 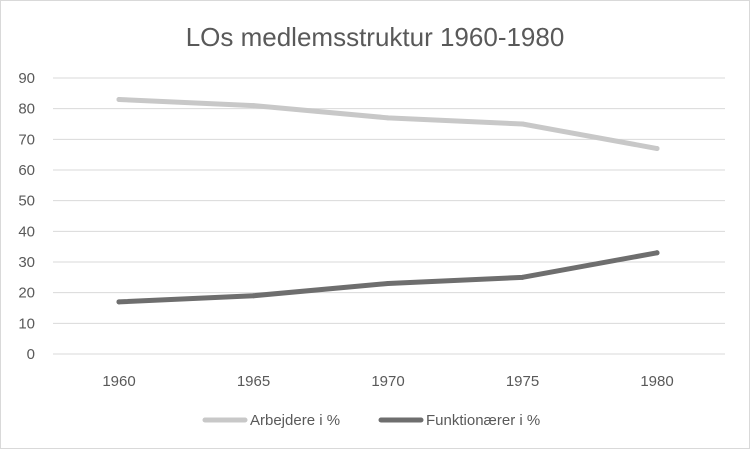 I want to click on x-tick-label: 1970, so click(x=387, y=381).